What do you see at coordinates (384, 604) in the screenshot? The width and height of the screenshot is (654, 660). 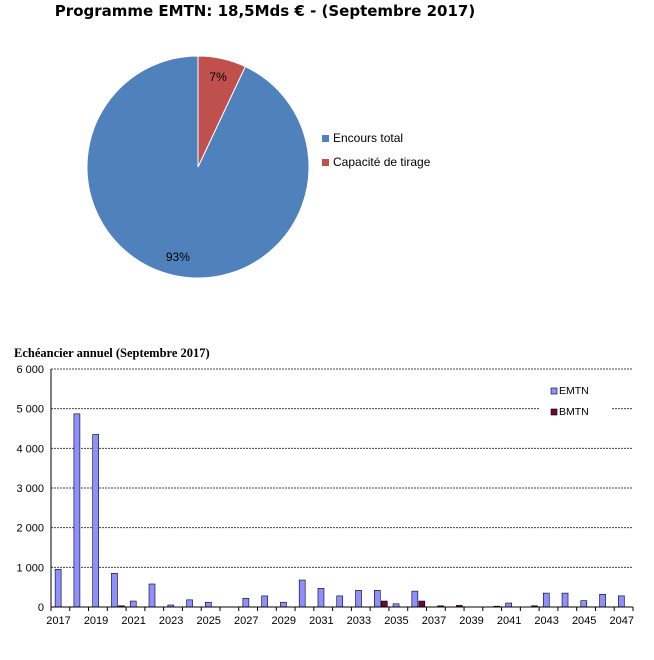 I see `bar-bmtn-2034` at bounding box center [384, 604].